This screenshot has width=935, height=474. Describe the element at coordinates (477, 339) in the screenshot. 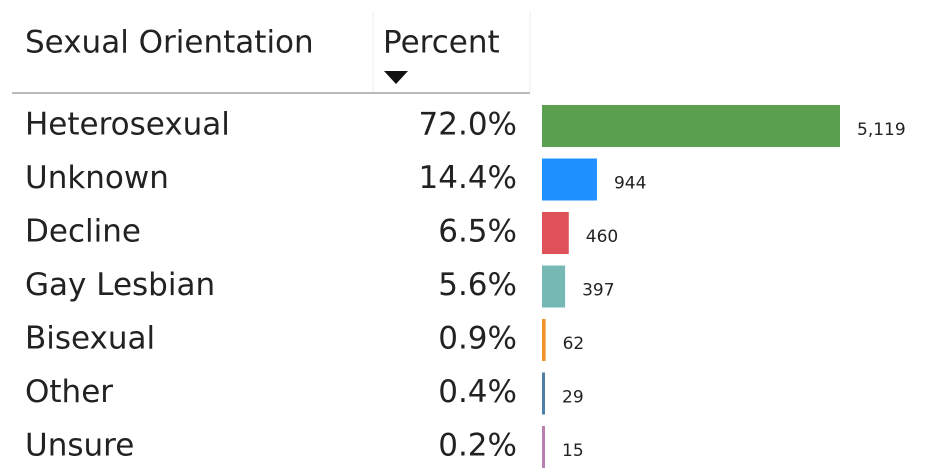

I see `percent-label: 0.9%` at that location.